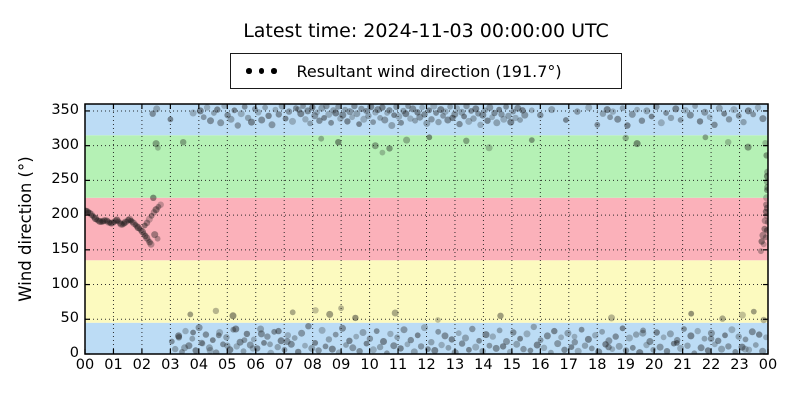  What do you see at coordinates (429, 71) in the screenshot?
I see `legend-label: Resultant wind direction (191.7°)` at bounding box center [429, 71].